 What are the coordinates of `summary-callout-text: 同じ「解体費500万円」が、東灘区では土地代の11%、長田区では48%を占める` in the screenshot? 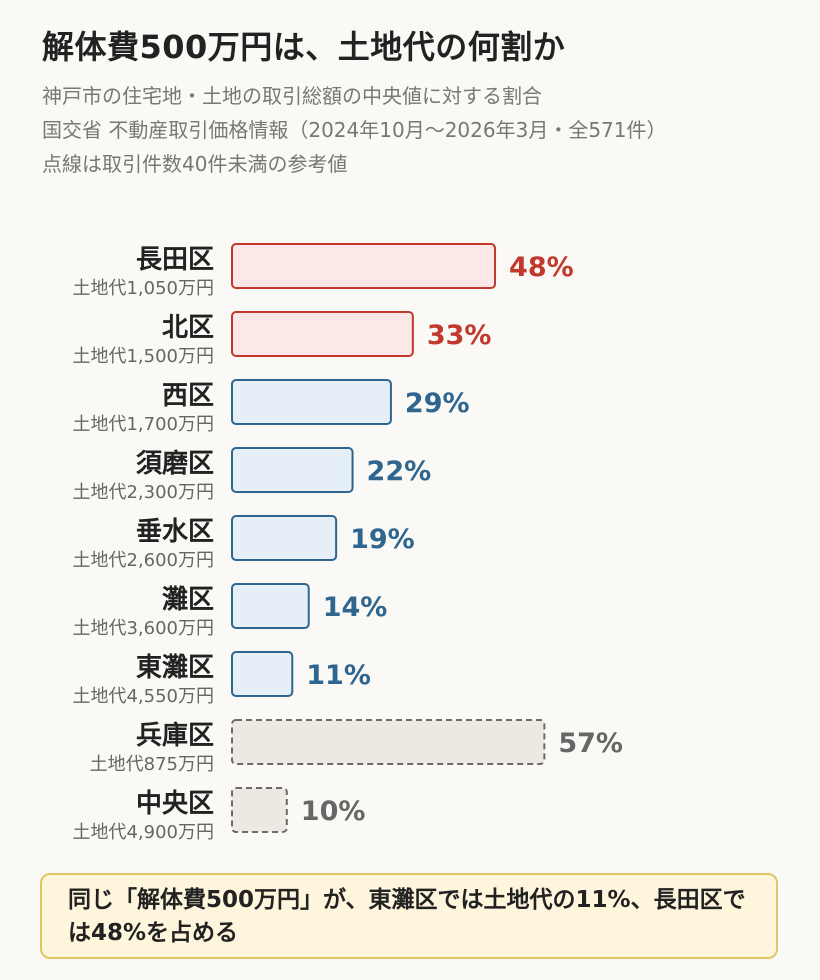 It's located at (407, 916).